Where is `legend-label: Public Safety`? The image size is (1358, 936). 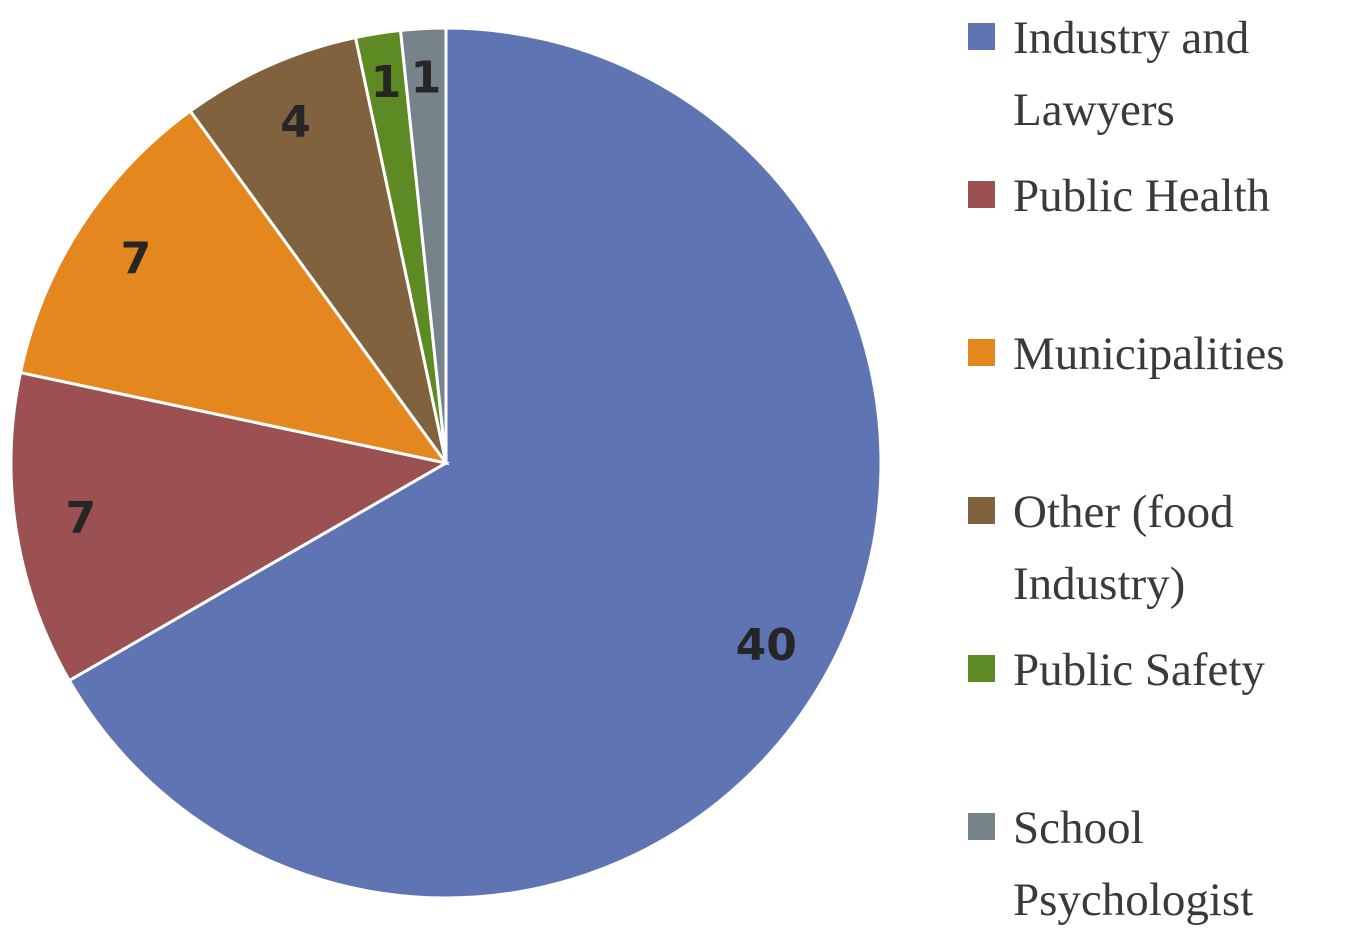 legend-label: Public Safety is located at coordinates (1139, 670).